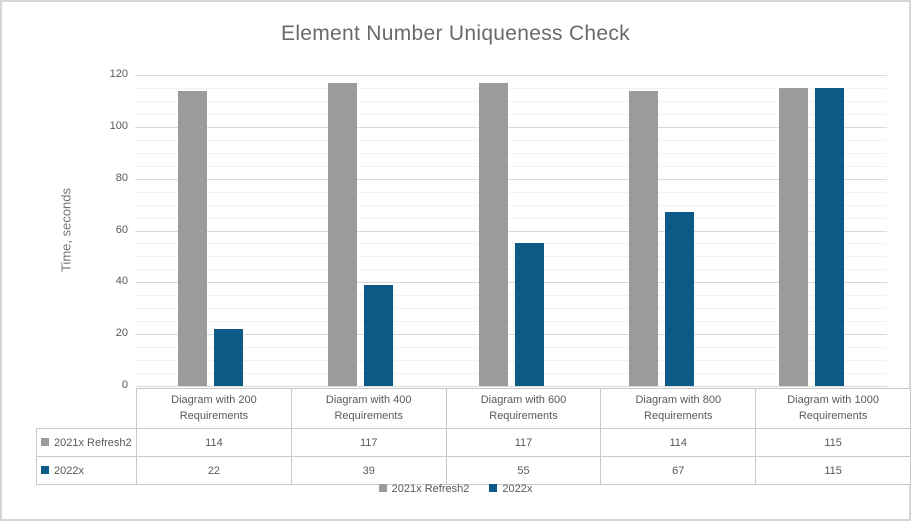 This screenshot has height=521, width=911. Describe the element at coordinates (368, 470) in the screenshot. I see `value-cell: 39` at that location.